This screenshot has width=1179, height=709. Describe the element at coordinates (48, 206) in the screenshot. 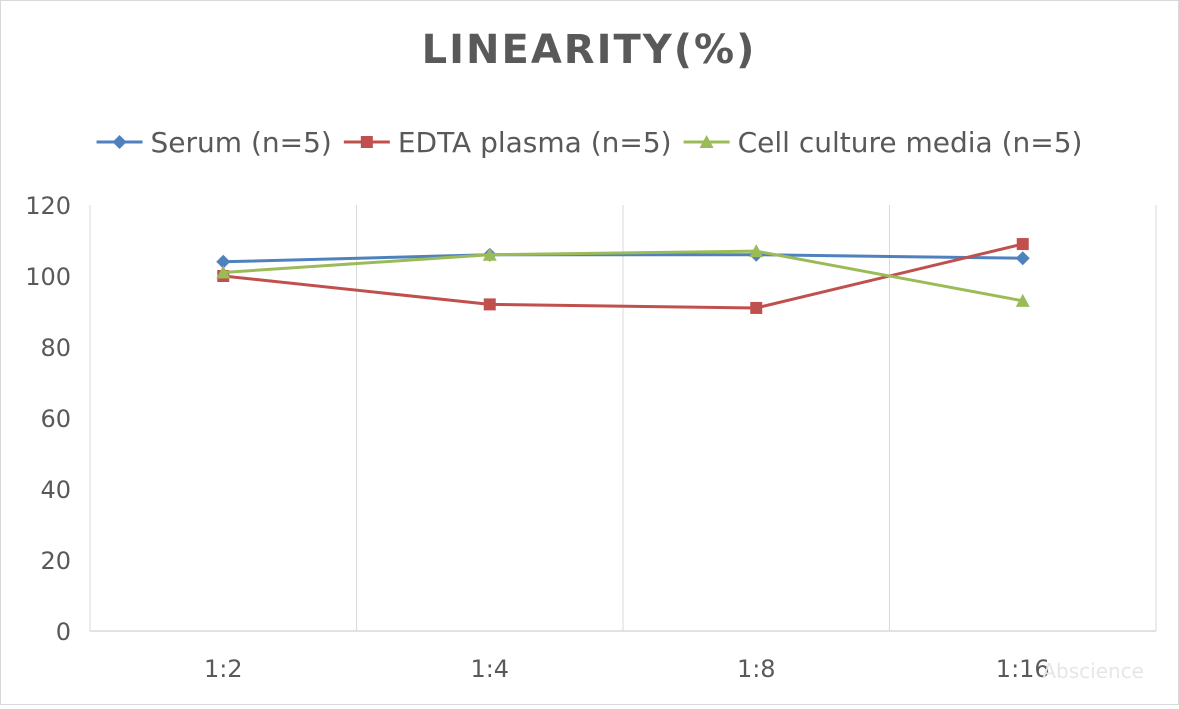

I see `y-tick-label: 120` at that location.